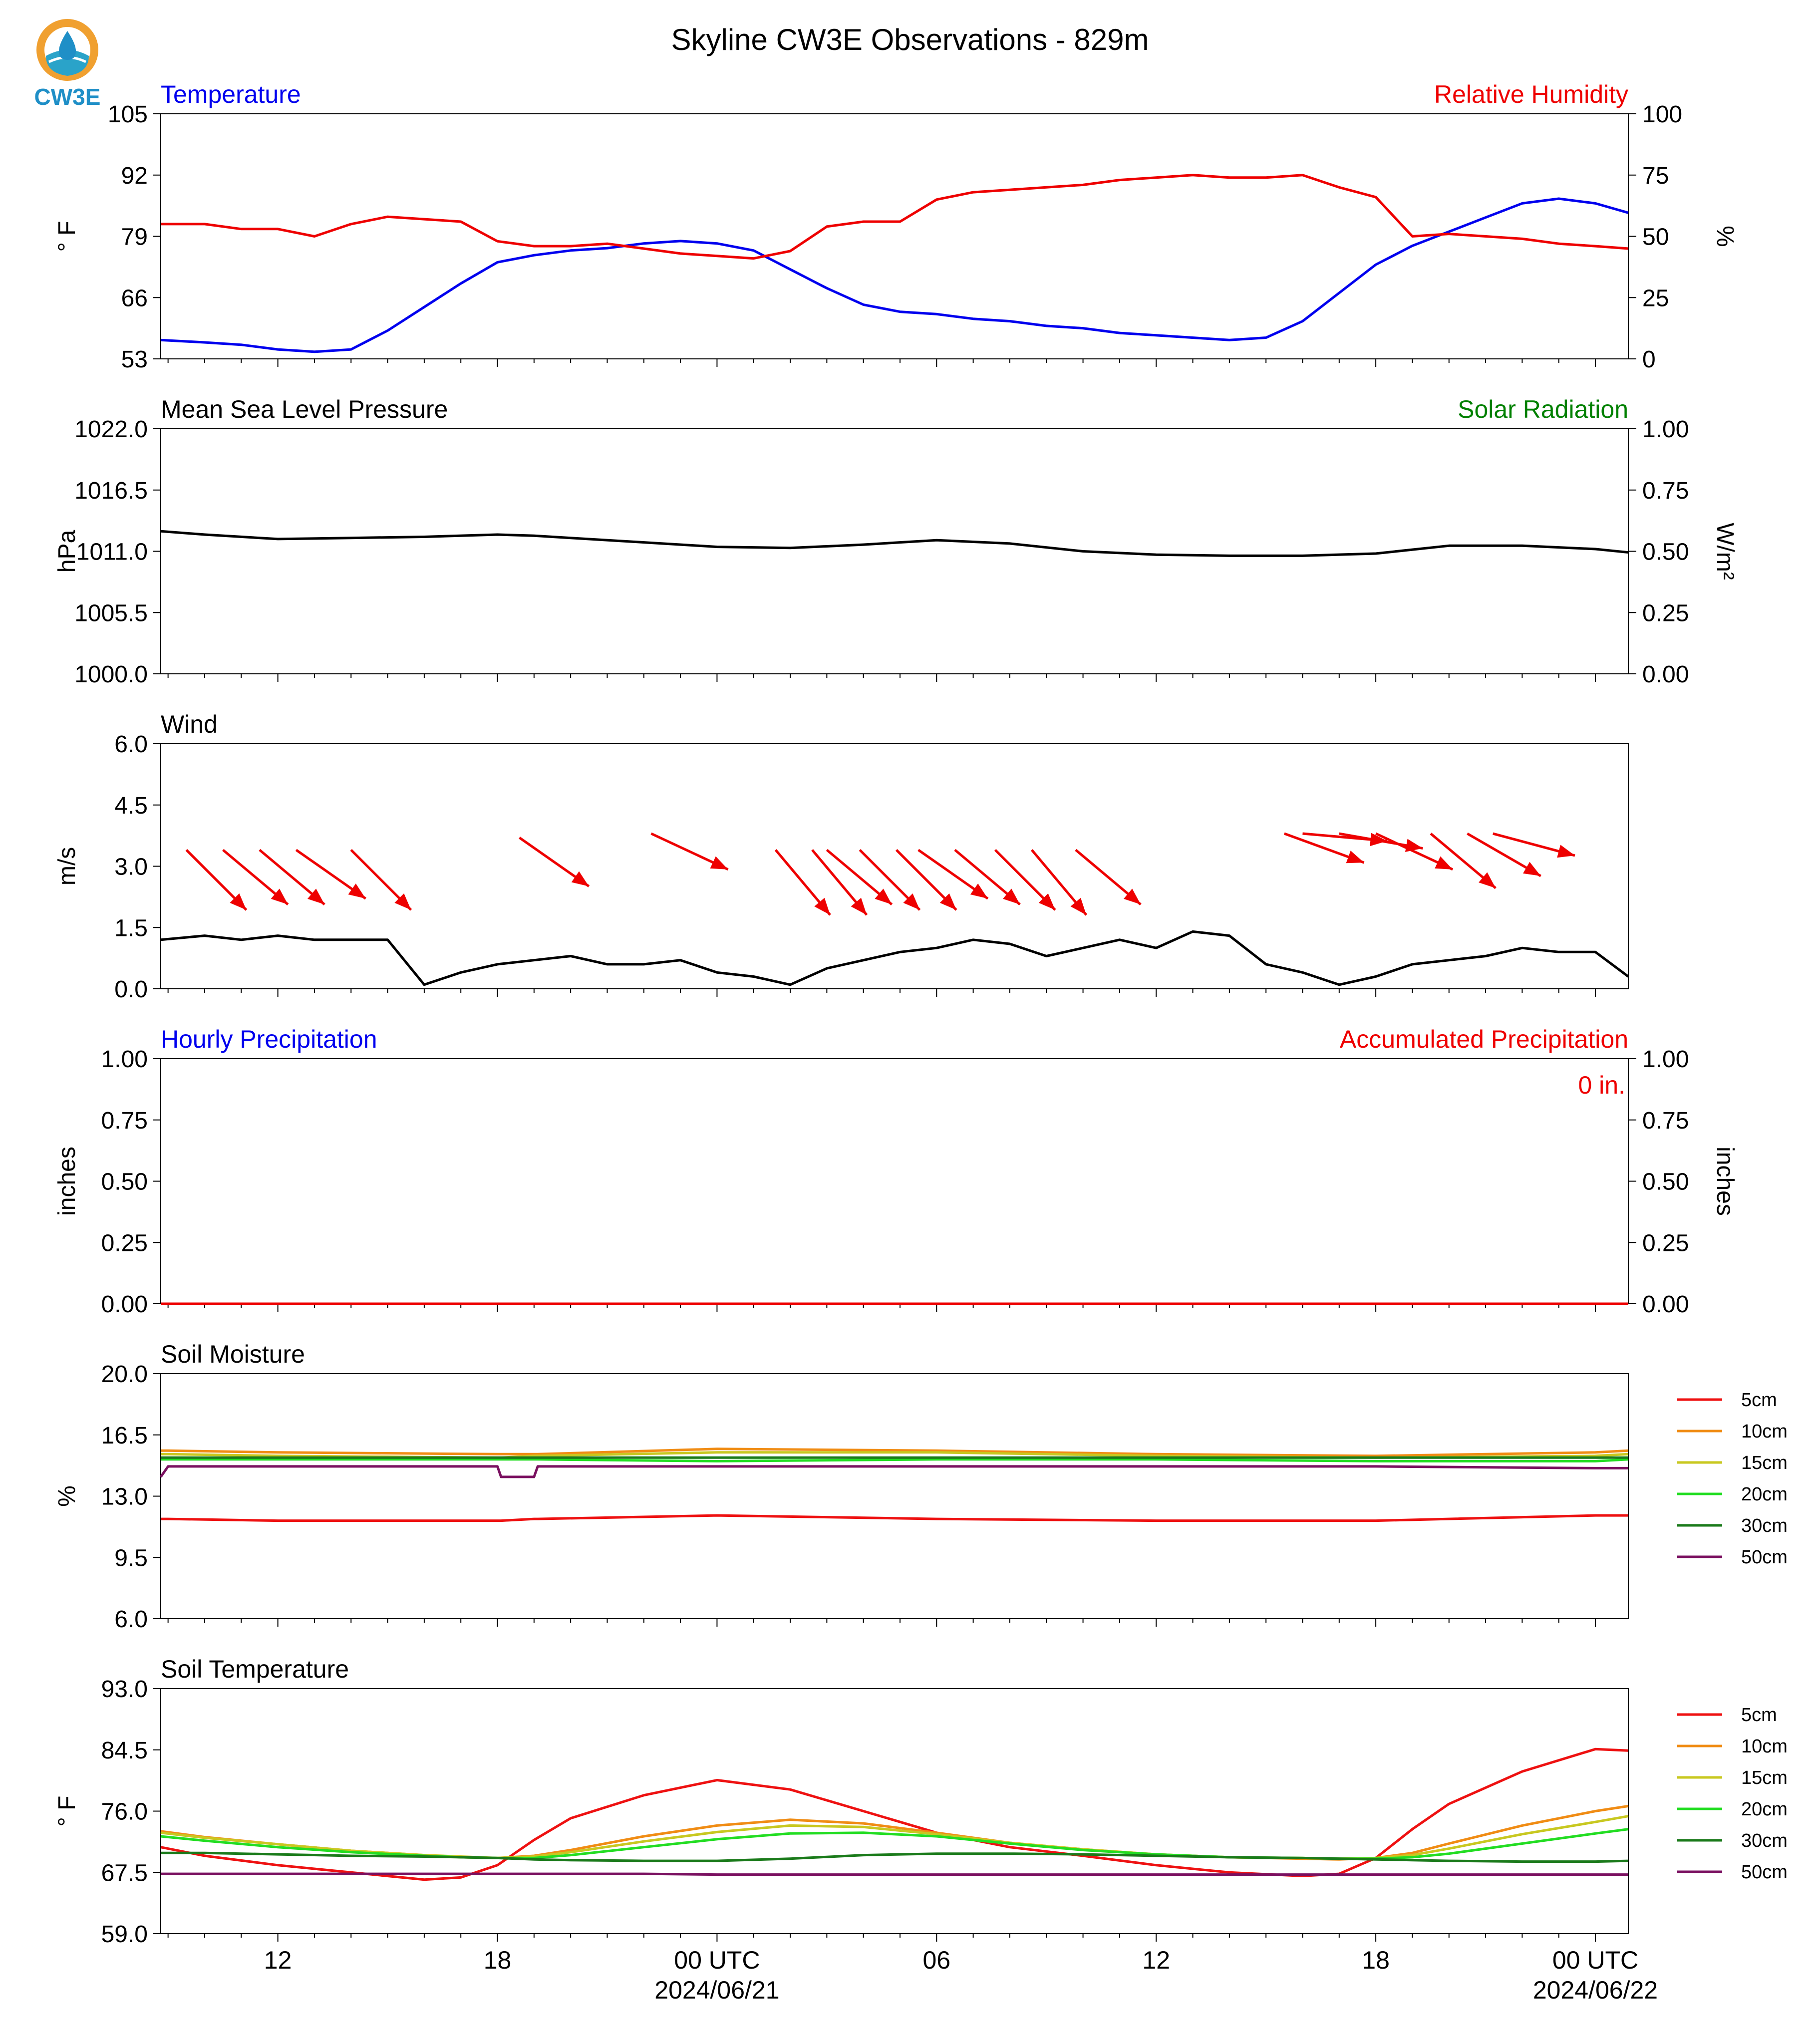  What do you see at coordinates (895, 1460) in the screenshot?
I see `series-line-20cm` at bounding box center [895, 1460].